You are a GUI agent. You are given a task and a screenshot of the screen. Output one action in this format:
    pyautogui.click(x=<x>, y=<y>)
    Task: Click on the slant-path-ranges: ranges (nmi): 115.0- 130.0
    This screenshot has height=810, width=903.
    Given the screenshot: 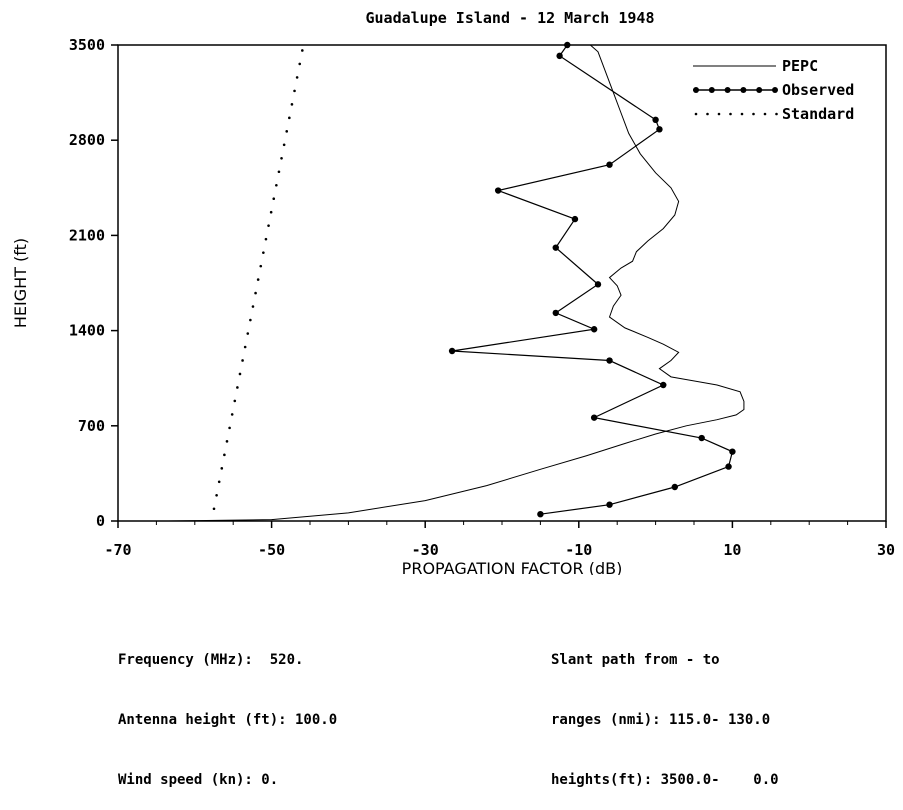 What is the action you would take?
    pyautogui.click(x=661, y=720)
    